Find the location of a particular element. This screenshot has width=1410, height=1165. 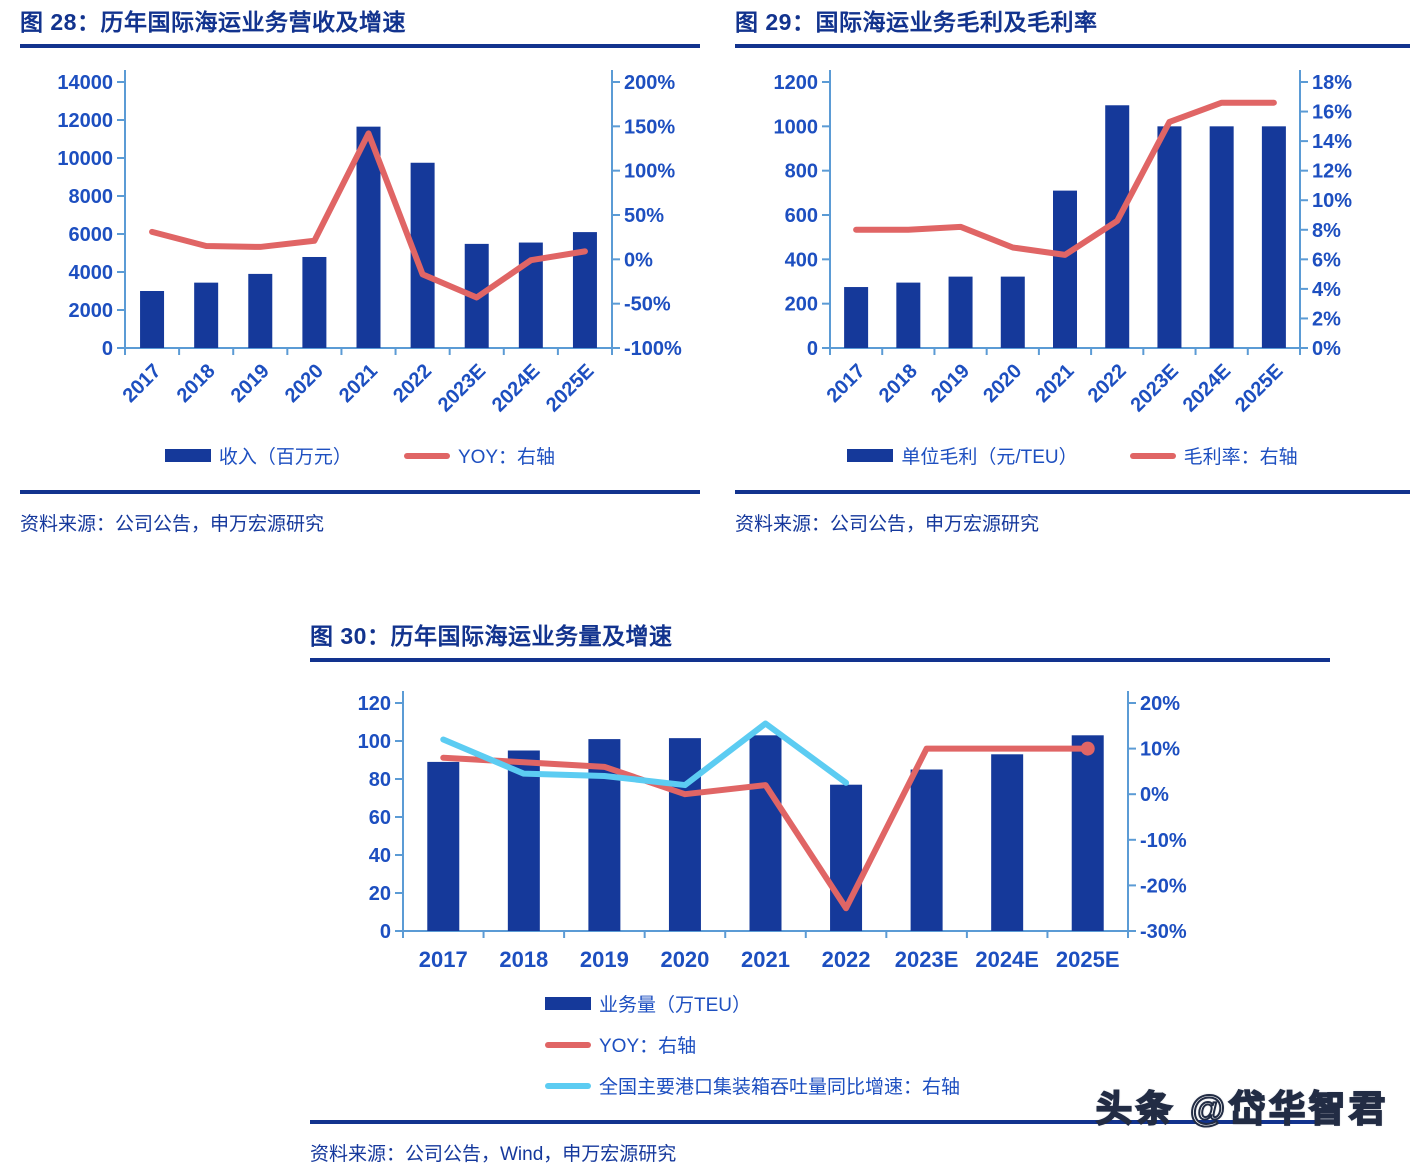

watermark: 头条 @岱华智君 is located at coordinates (1242, 1108).